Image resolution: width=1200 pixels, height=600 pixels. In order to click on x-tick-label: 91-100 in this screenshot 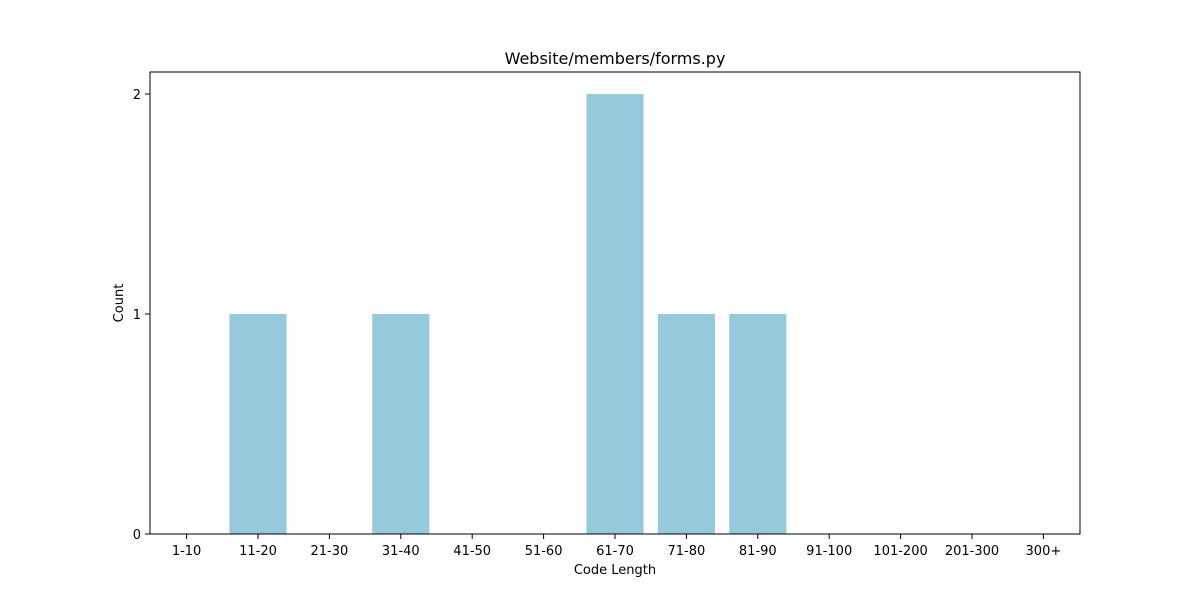, I will do `click(829, 551)`.